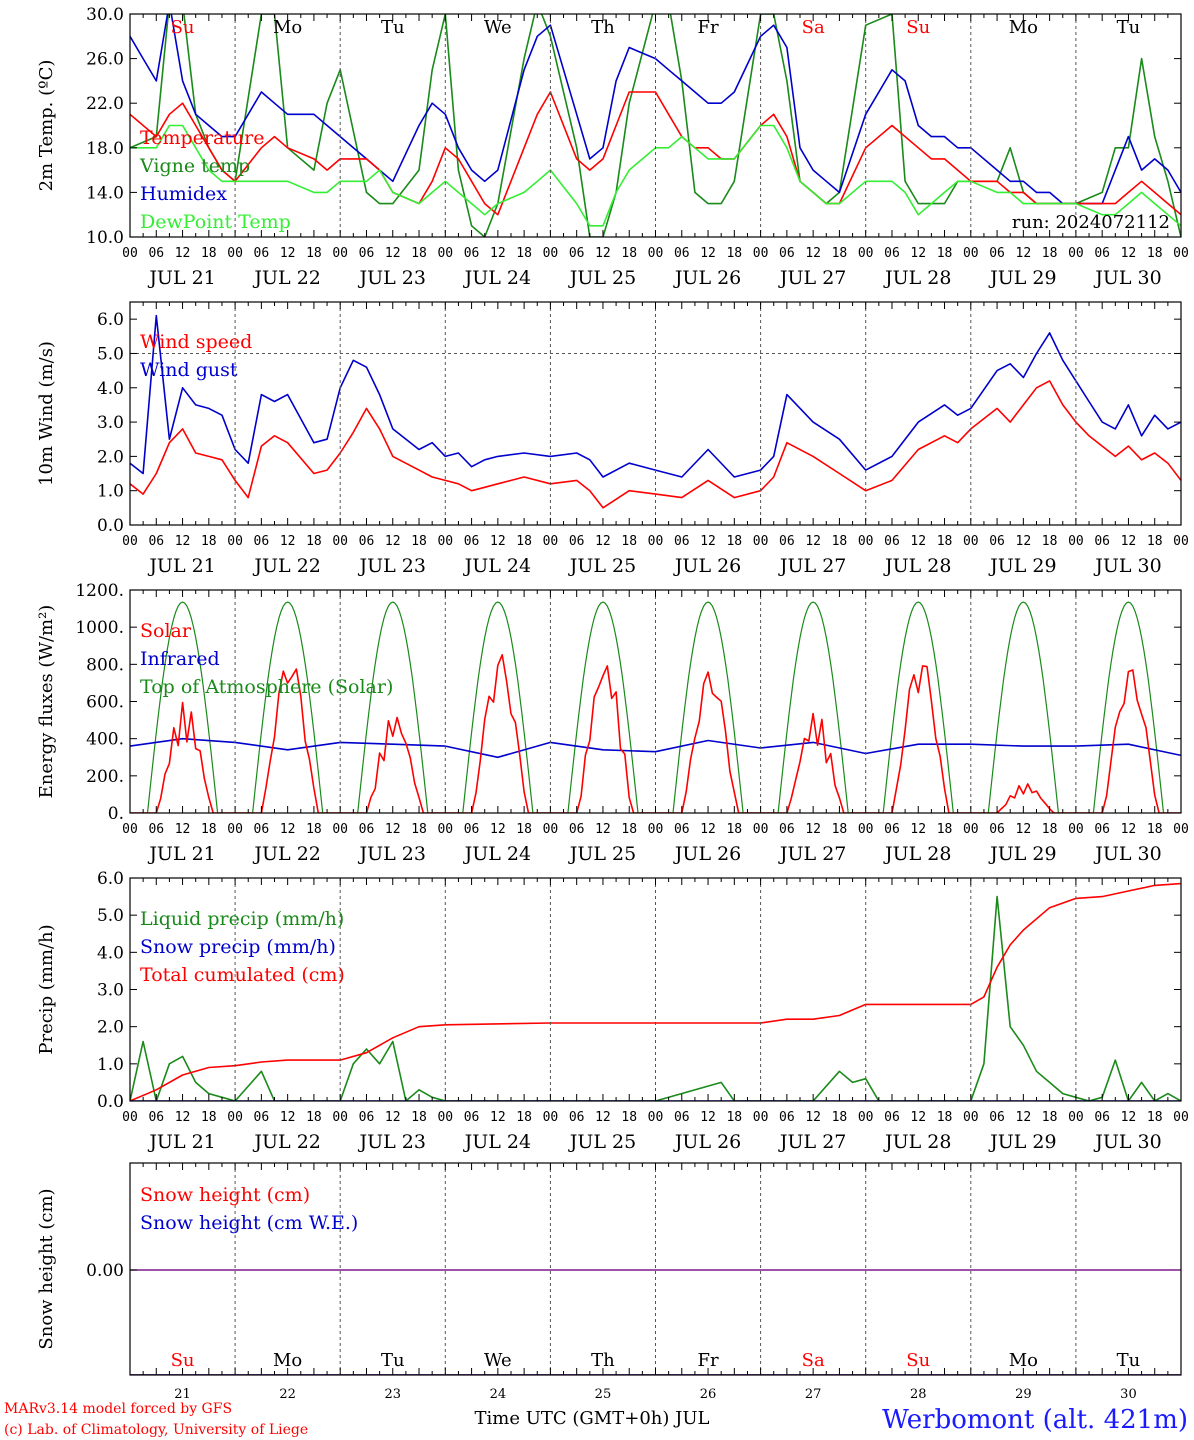  What do you see at coordinates (166, 631) in the screenshot?
I see `energy-legend-item: Solar` at bounding box center [166, 631].